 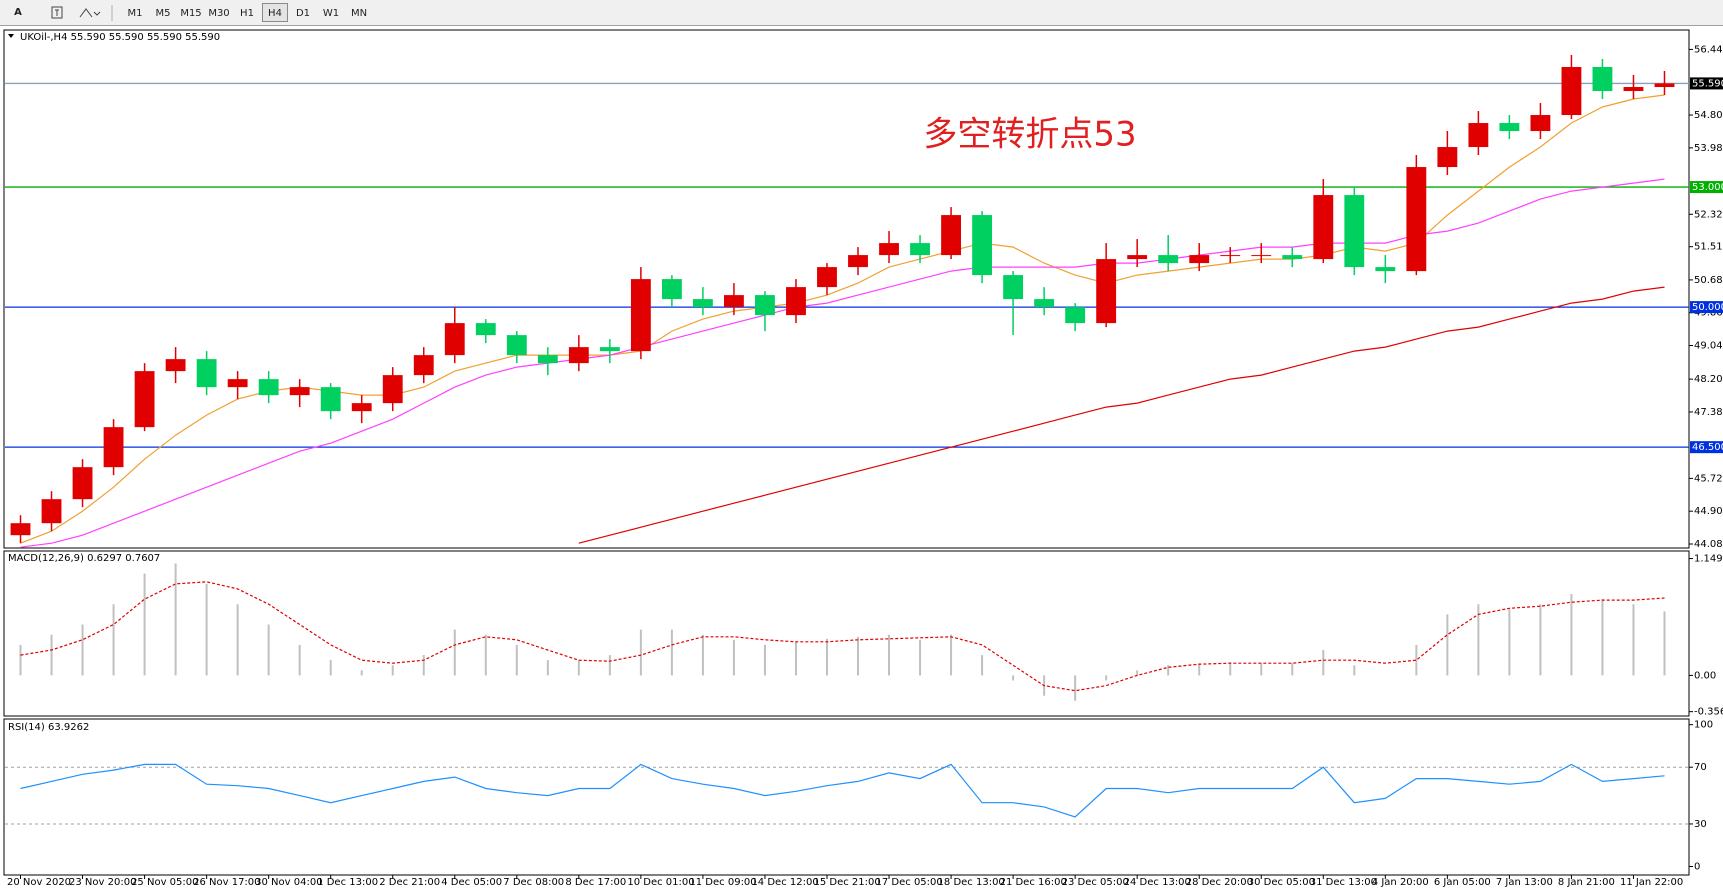 What do you see at coordinates (11, 36) in the screenshot?
I see `title-arrow` at bounding box center [11, 36].